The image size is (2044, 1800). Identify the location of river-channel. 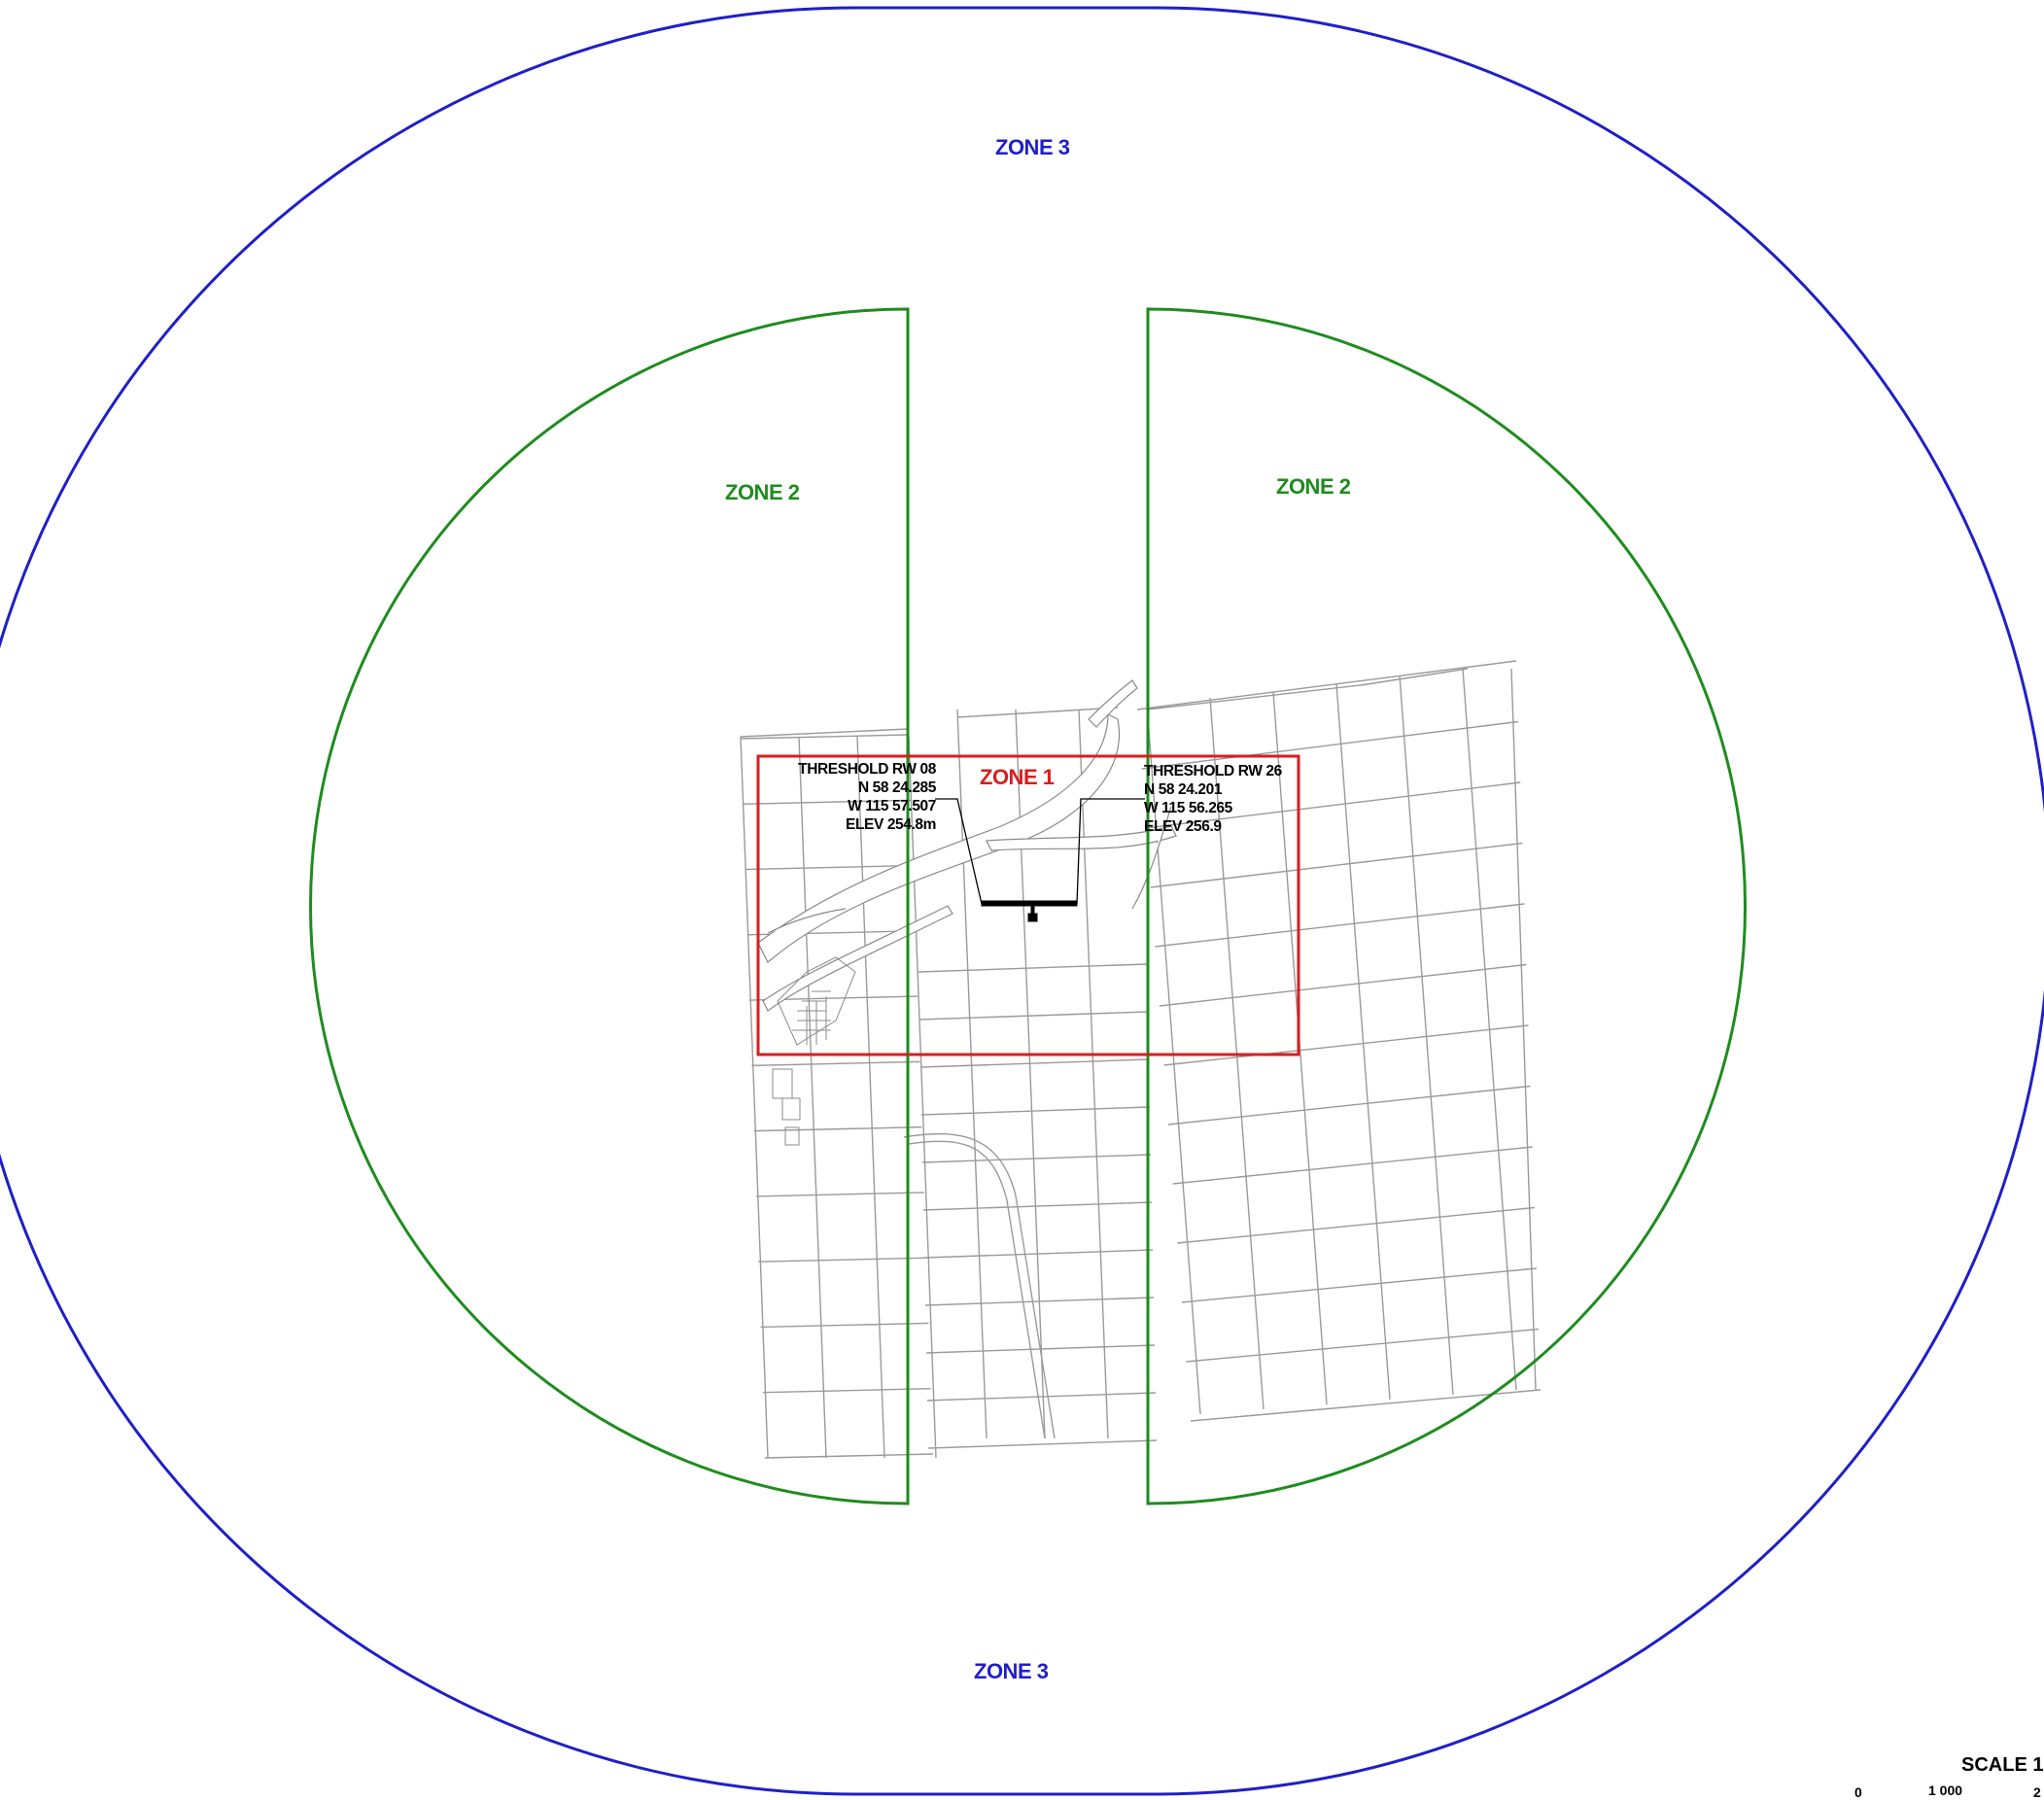
(967, 845).